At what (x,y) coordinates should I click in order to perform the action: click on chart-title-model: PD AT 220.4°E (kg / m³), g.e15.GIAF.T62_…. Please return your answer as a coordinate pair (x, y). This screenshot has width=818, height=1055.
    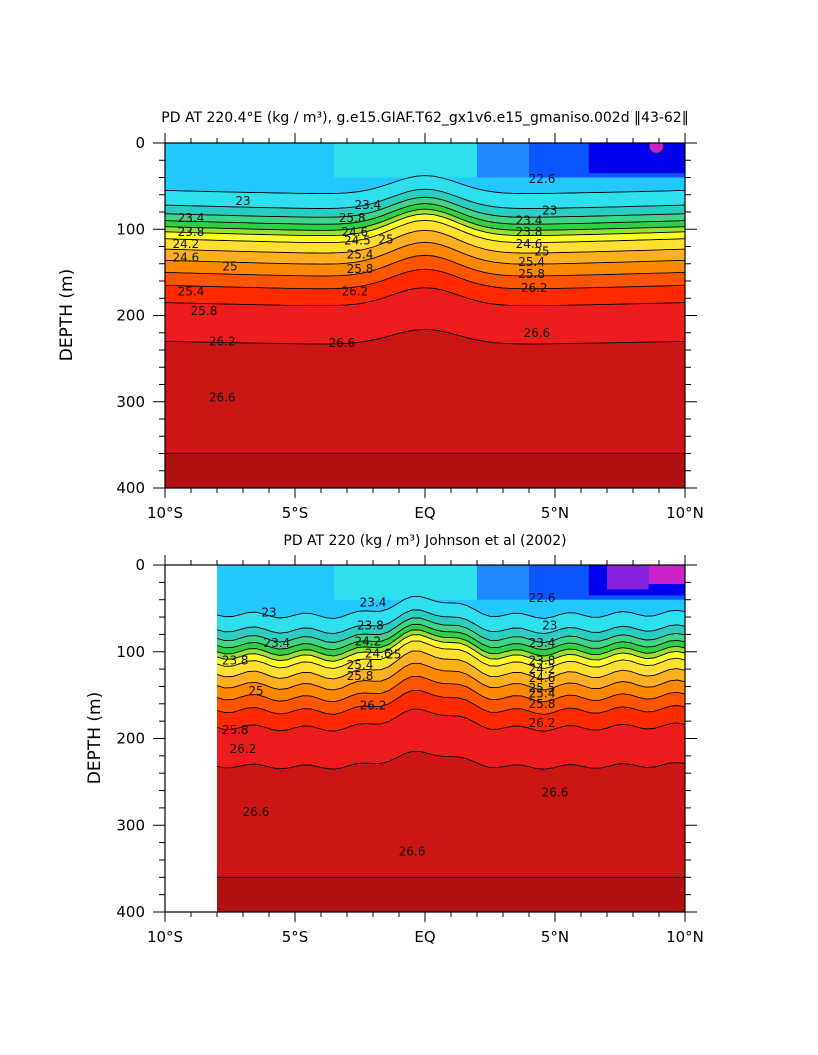
    Looking at the image, I should click on (424, 118).